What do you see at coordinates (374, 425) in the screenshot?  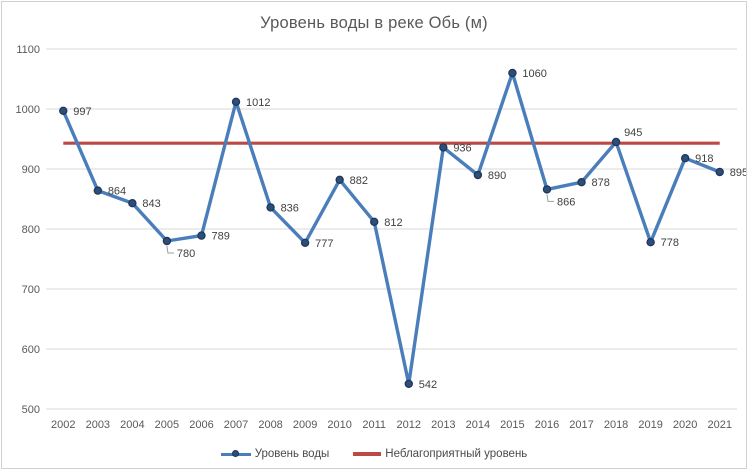 I see `x-tick-label: 2011` at bounding box center [374, 425].